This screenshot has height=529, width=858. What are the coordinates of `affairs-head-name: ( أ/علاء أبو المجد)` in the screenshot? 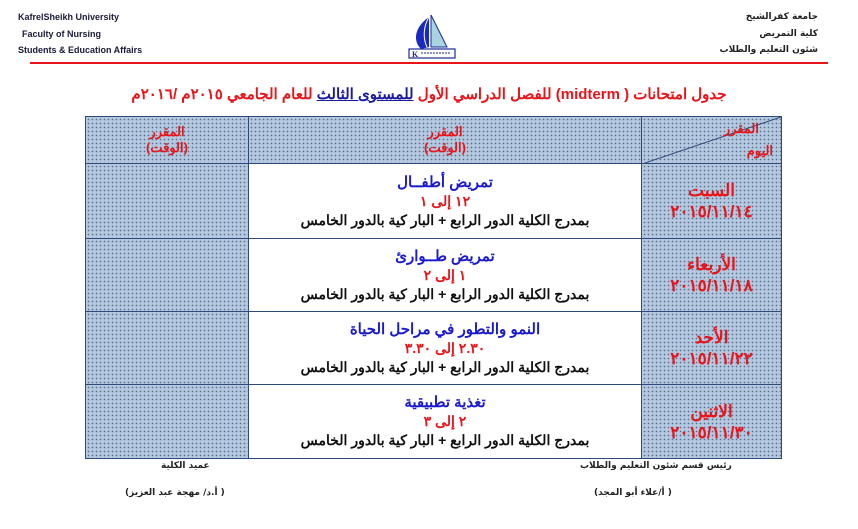 It's located at (633, 493).